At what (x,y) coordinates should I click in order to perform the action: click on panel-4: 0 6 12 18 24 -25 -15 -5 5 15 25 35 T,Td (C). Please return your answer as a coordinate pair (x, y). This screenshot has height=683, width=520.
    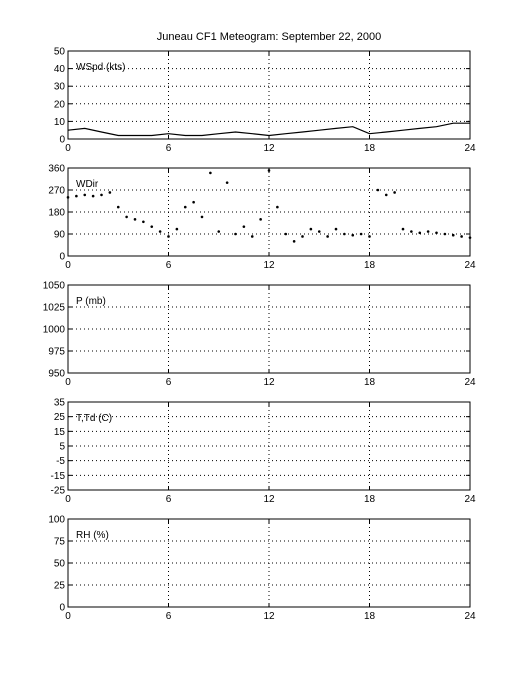
    Looking at the image, I should click on (263, 452).